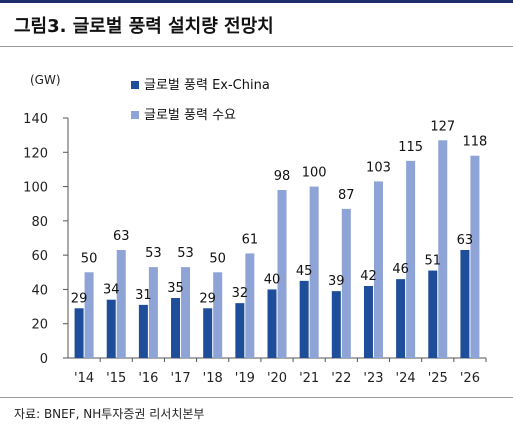  I want to click on y-tick-label: 120, so click(35, 153).